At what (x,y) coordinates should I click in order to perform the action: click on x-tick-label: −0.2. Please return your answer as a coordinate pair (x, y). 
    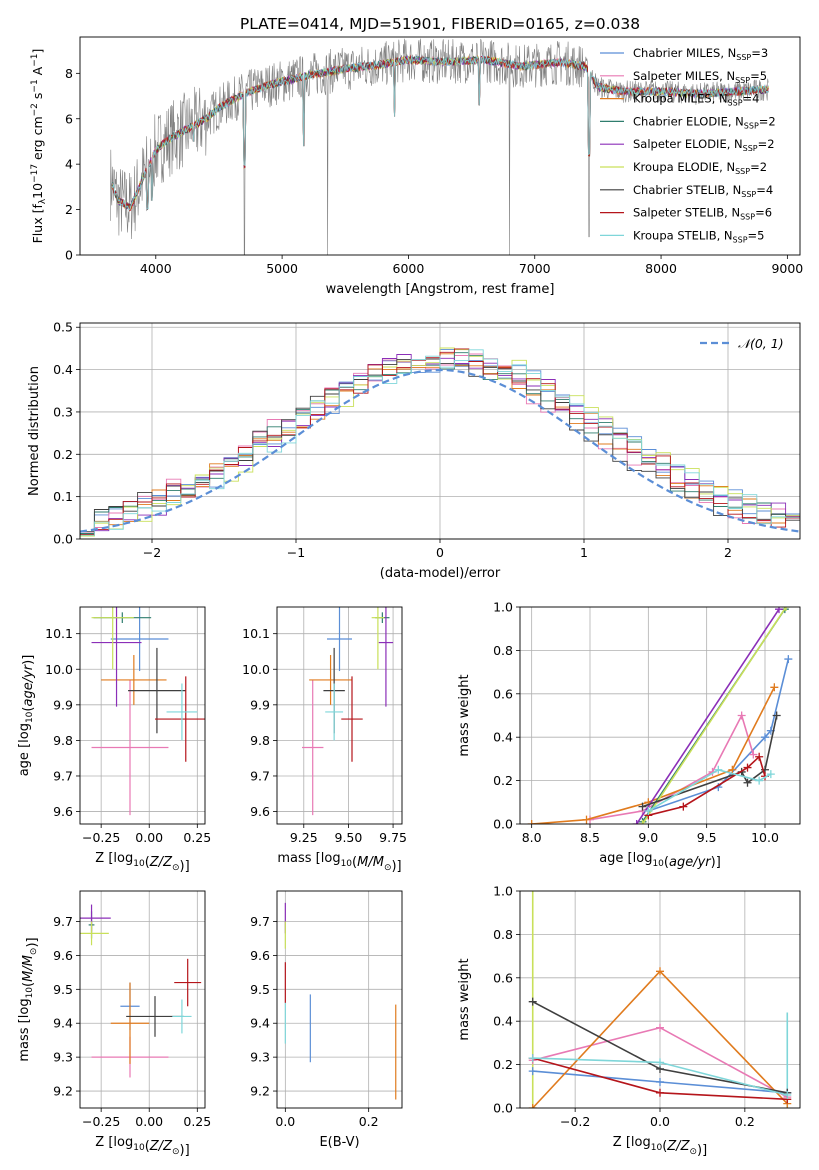
    Looking at the image, I should click on (575, 1121).